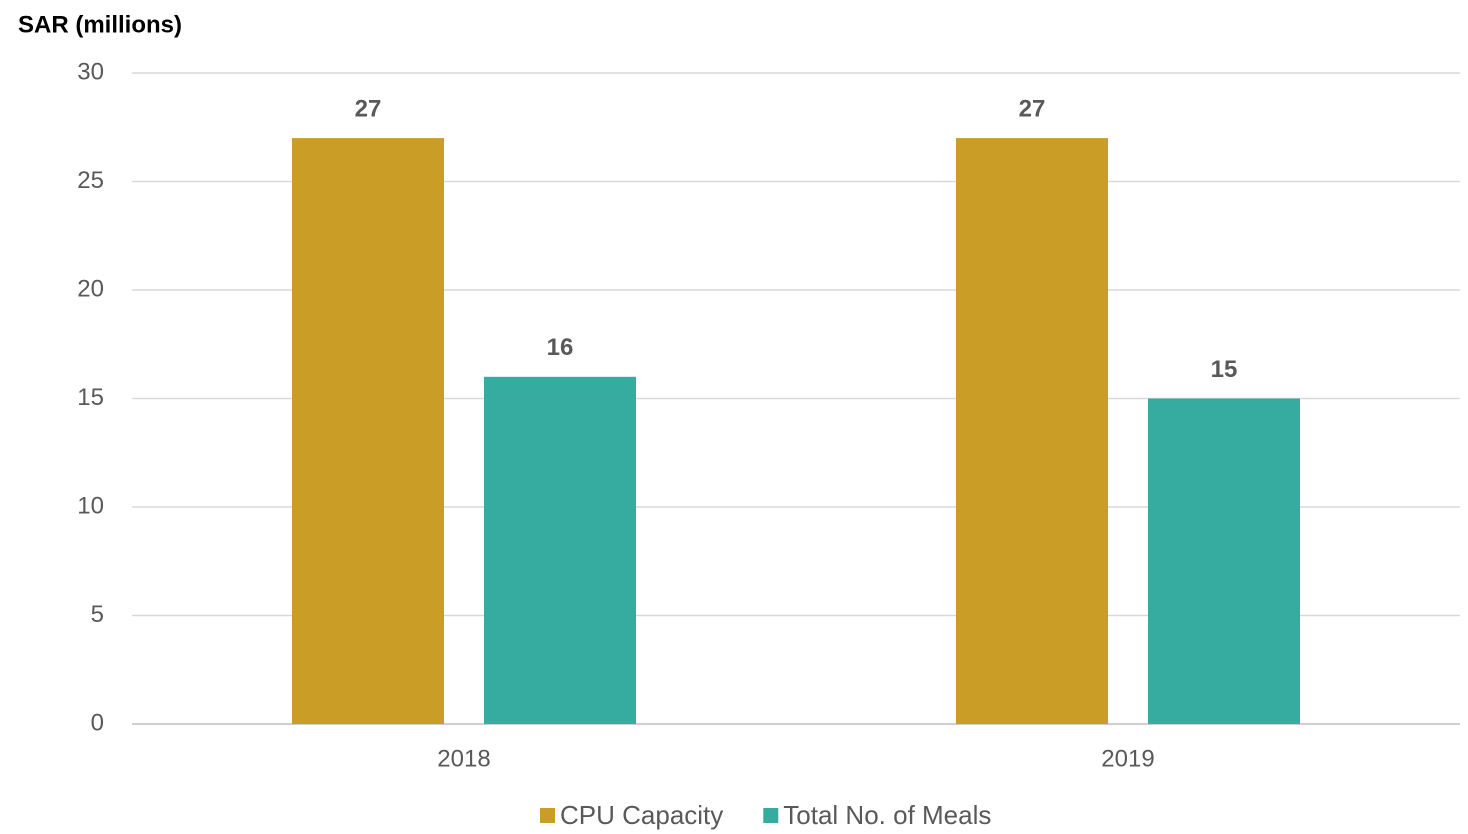  Describe the element at coordinates (90, 397) in the screenshot. I see `y-tick-label: 15` at that location.